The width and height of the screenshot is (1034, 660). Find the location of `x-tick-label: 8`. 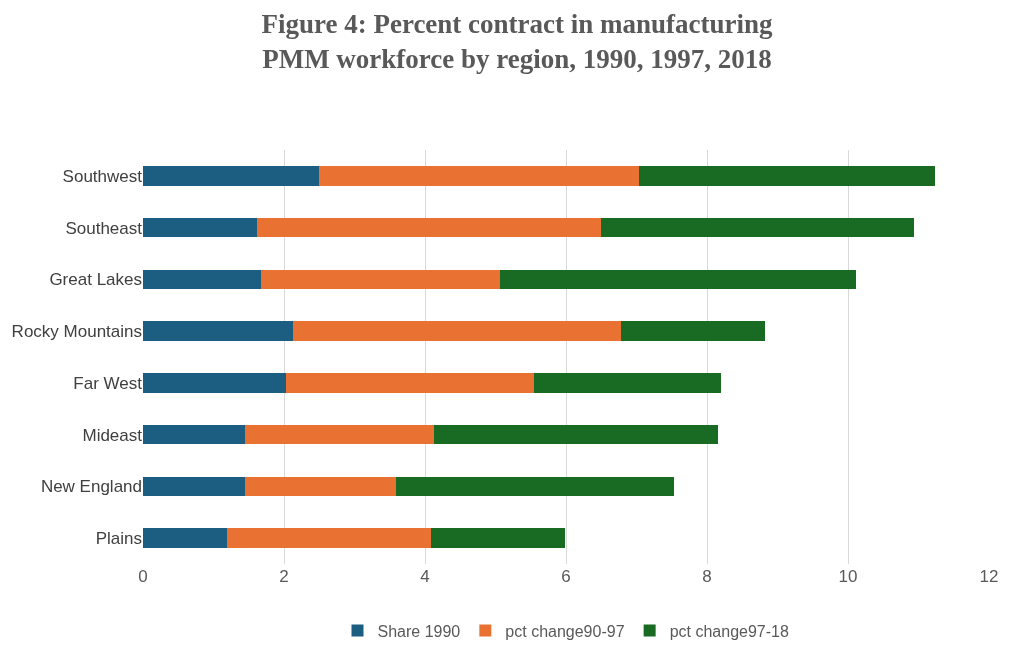

x-tick-label: 8 is located at coordinates (707, 576).